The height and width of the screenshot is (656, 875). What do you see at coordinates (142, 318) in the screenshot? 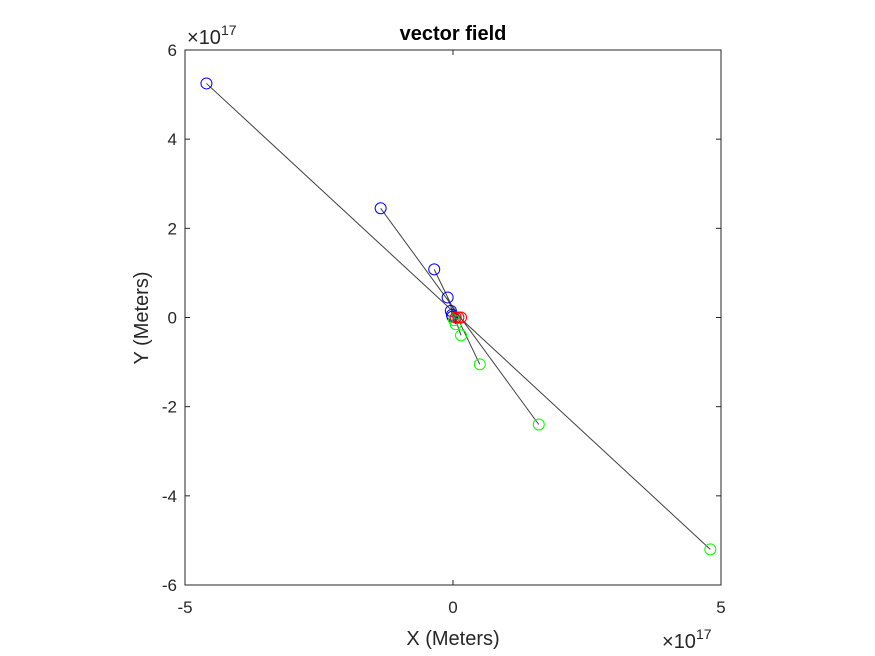
I see `y-axis-label: Y (Meters)` at bounding box center [142, 318].